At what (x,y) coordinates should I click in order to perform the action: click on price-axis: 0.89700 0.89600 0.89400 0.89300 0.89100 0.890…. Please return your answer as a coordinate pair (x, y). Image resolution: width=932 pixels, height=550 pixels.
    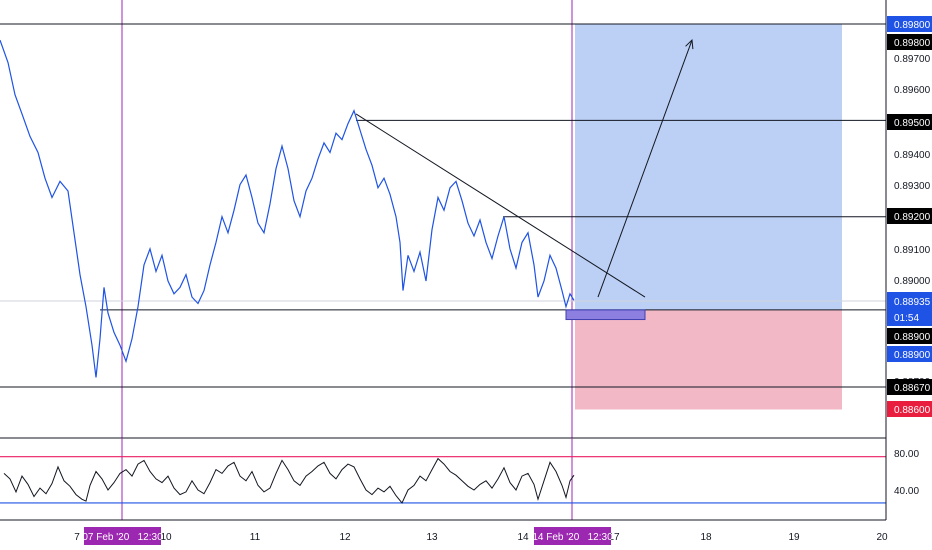
    Looking at the image, I should click on (908, 260).